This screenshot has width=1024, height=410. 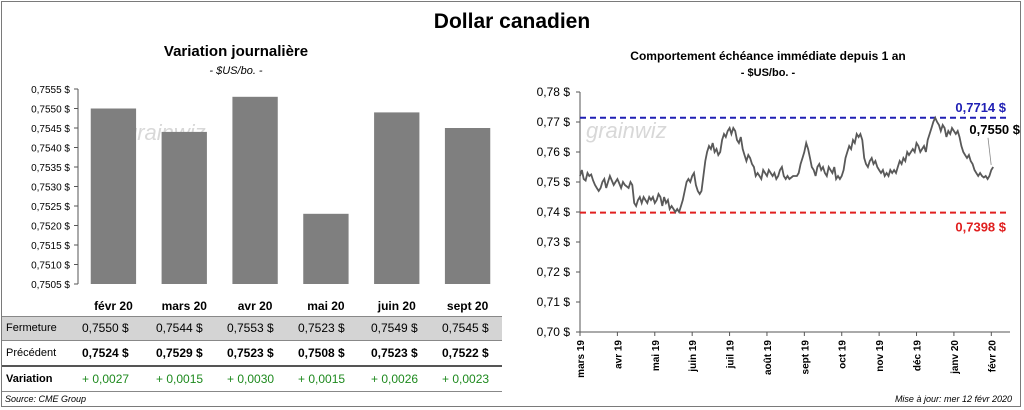 What do you see at coordinates (236, 51) in the screenshot?
I see `bar-chart-title: Variation journalière` at bounding box center [236, 51].